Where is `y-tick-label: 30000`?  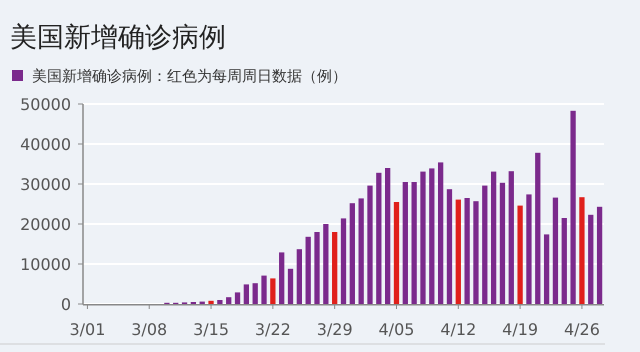
y-tick-label: 30000 is located at coordinates (45, 184).